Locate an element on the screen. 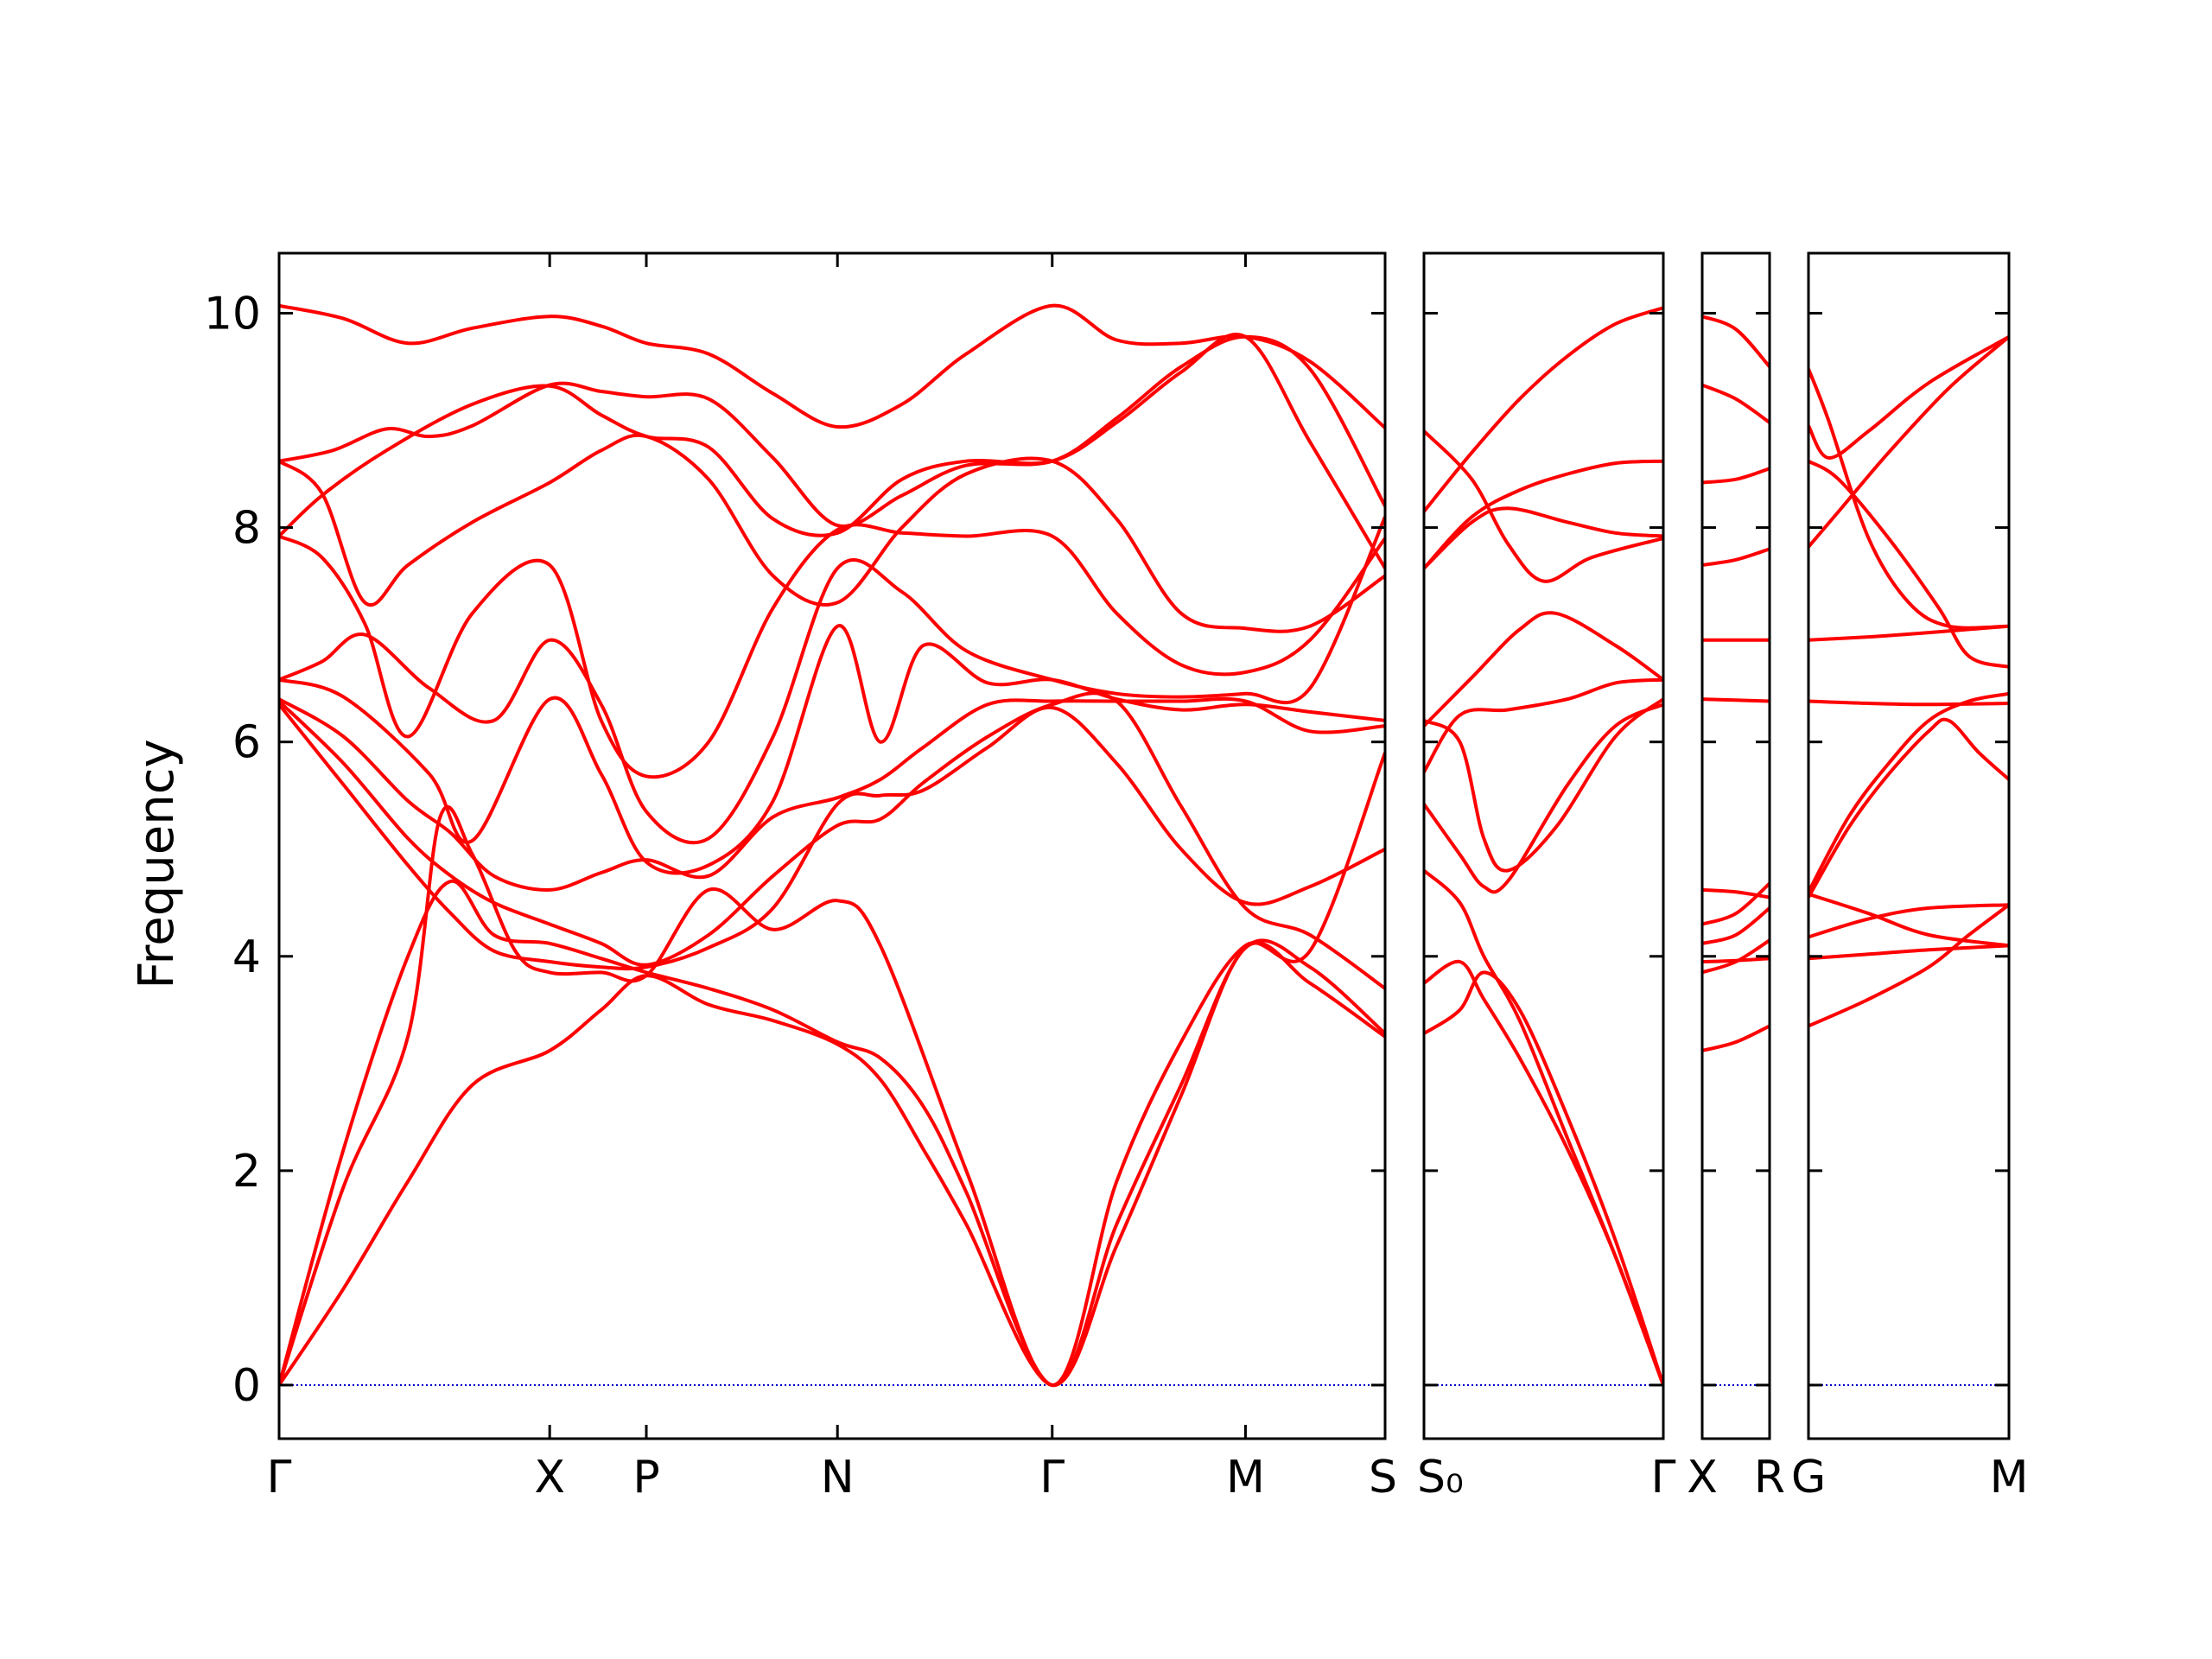  y-tick-labels: 0 2 4 6 8 10 is located at coordinates (232, 850).